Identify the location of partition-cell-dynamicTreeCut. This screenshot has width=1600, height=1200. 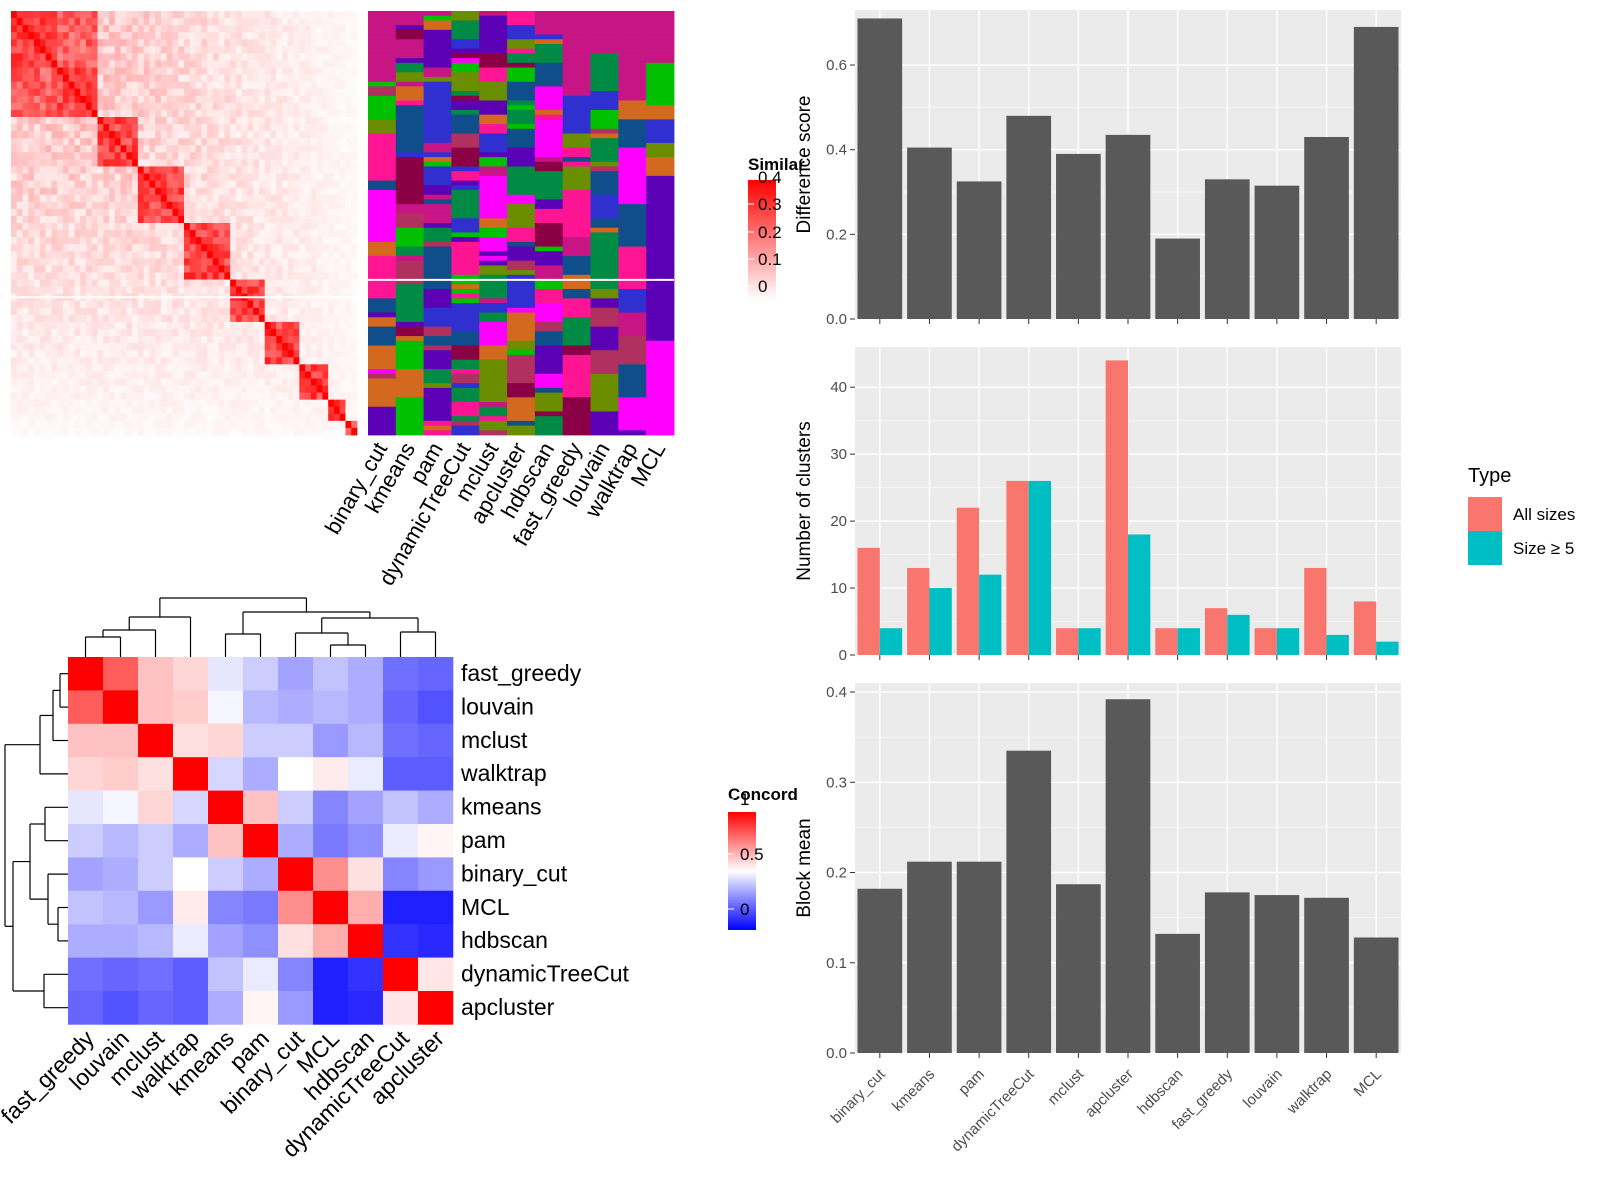
(465, 141).